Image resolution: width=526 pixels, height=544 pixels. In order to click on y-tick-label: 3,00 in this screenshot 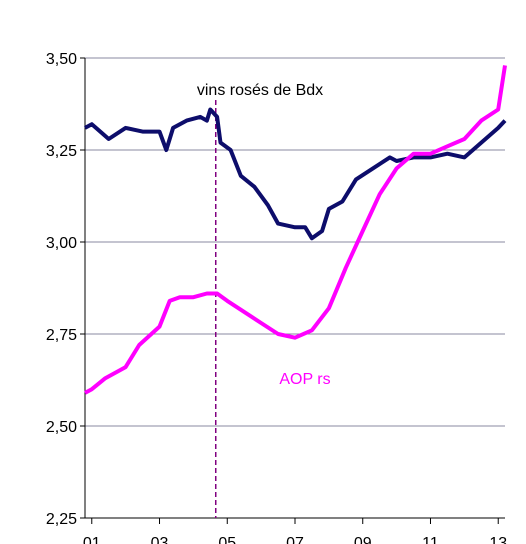, I will do `click(61, 243)`.